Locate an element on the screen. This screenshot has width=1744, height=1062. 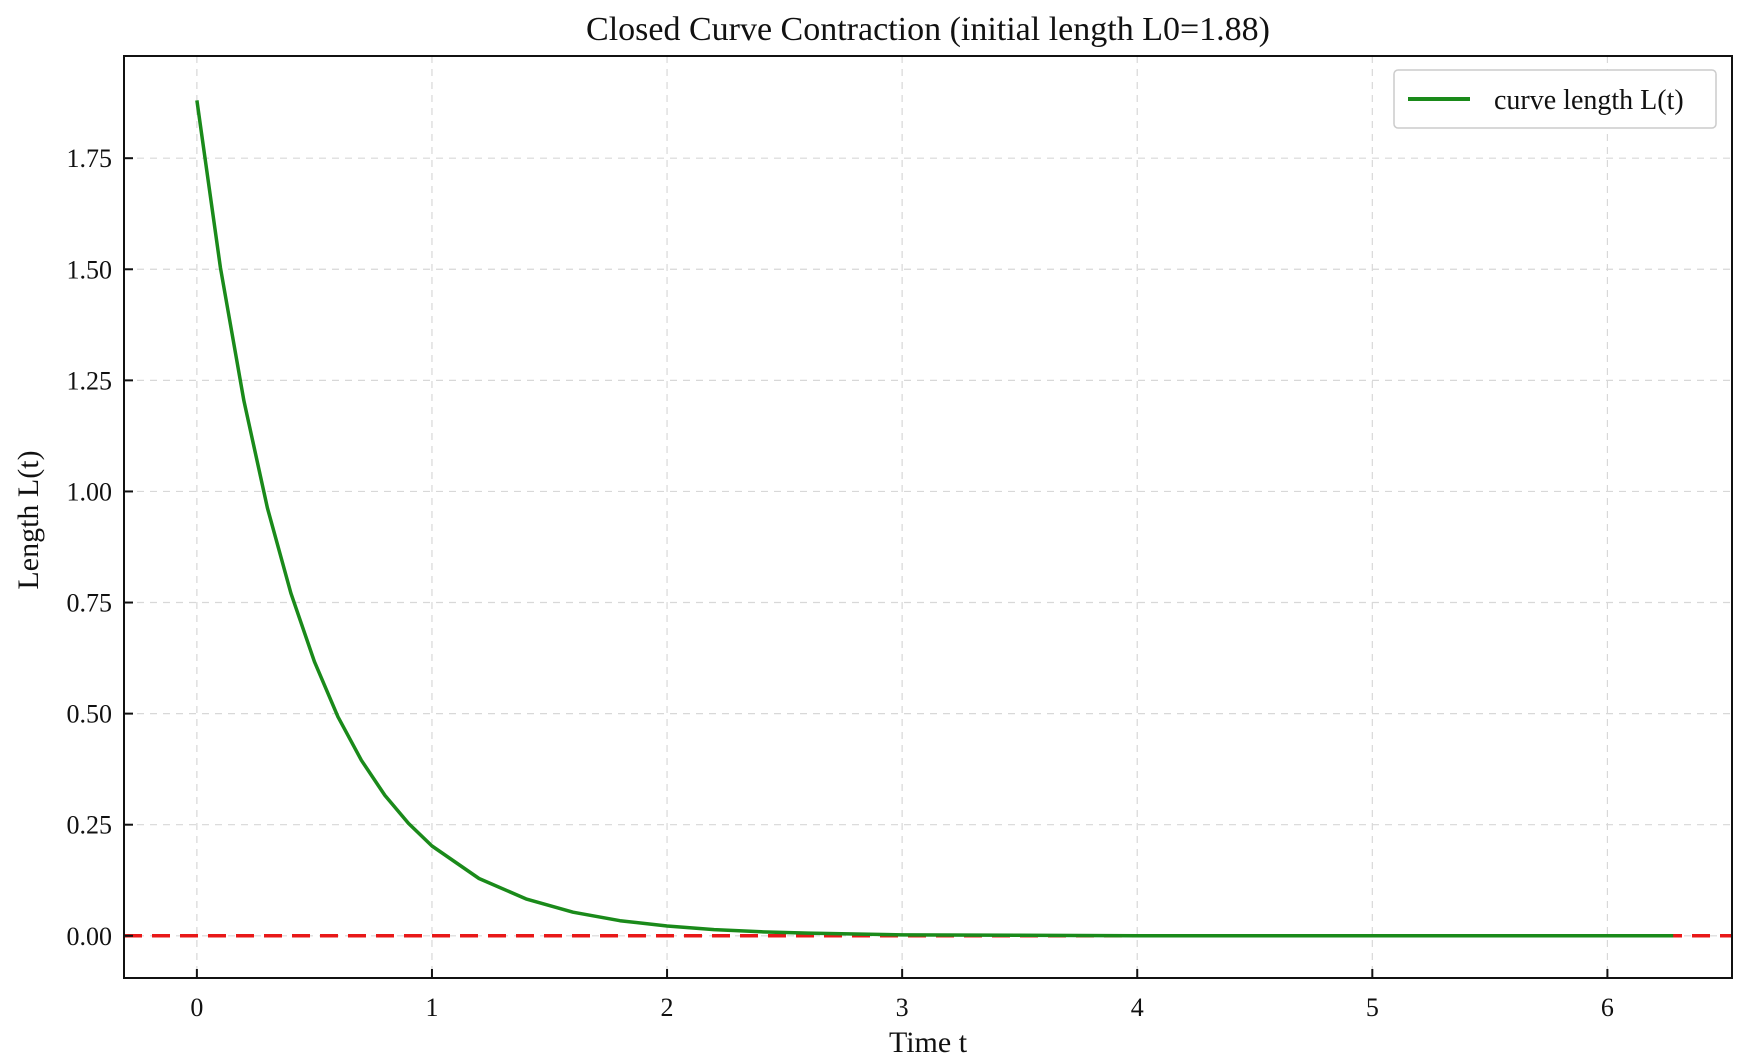
y-tick-label: 1.75 is located at coordinates (90, 158).